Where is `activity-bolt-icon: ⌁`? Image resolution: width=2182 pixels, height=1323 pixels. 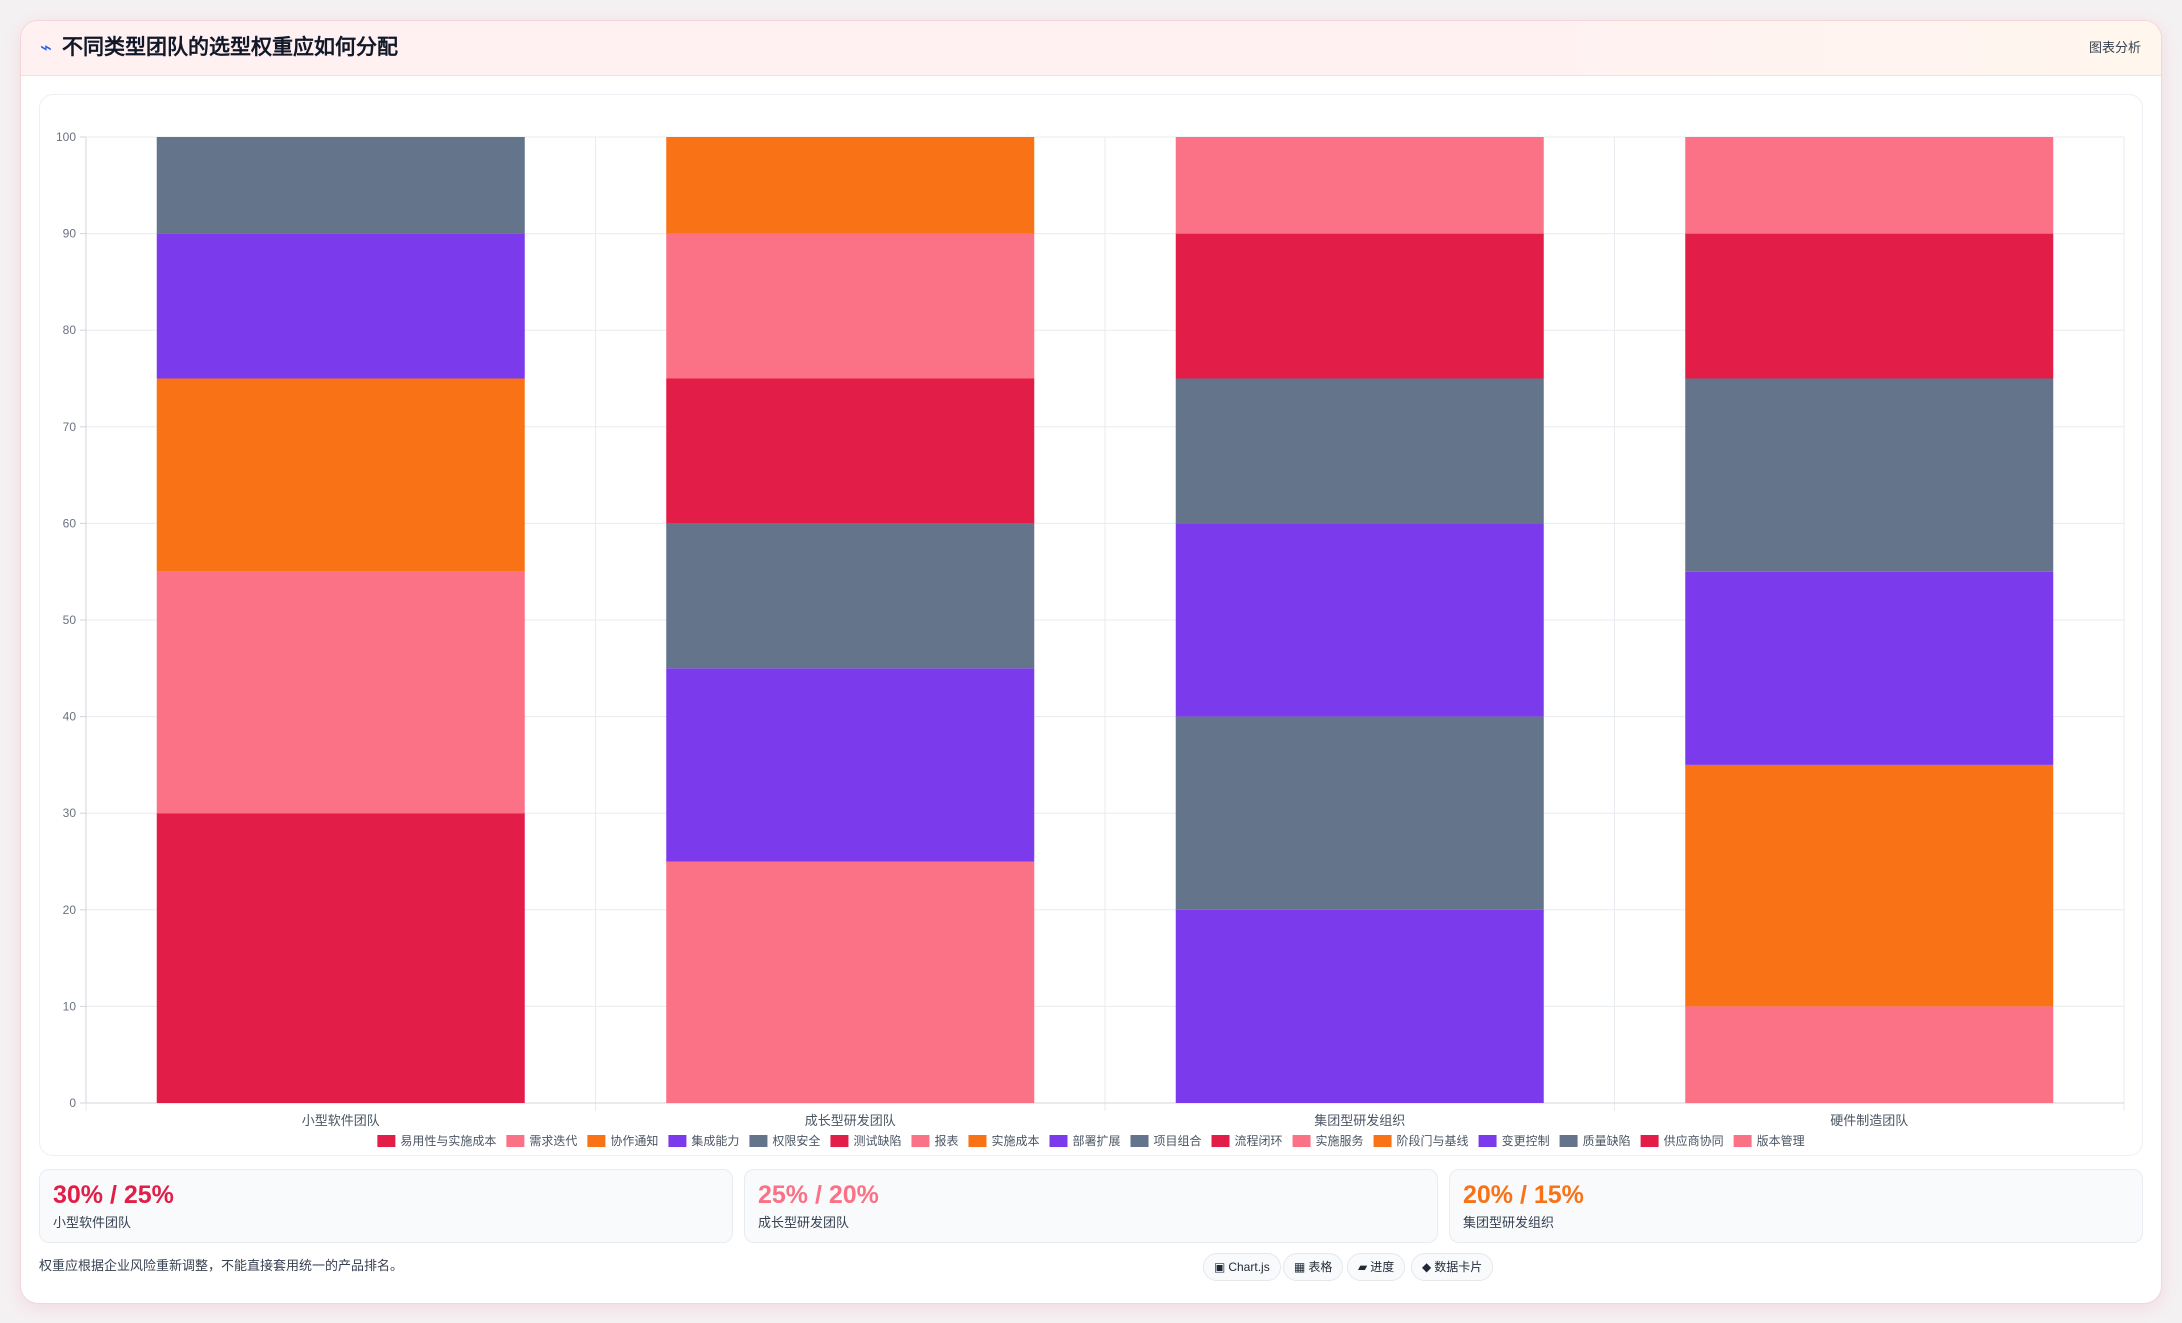 activity-bolt-icon: ⌁ is located at coordinates (46, 48).